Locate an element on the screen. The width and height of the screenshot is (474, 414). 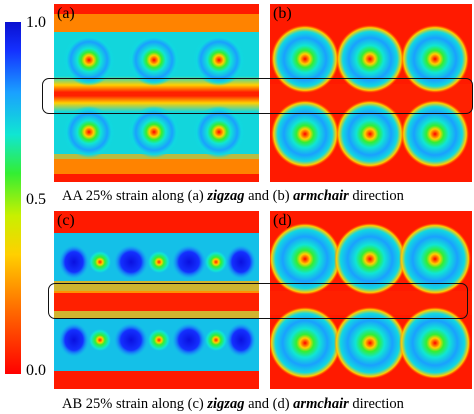
caption-ab-prefix: AB 25% strain along (c) is located at coordinates (135, 404).